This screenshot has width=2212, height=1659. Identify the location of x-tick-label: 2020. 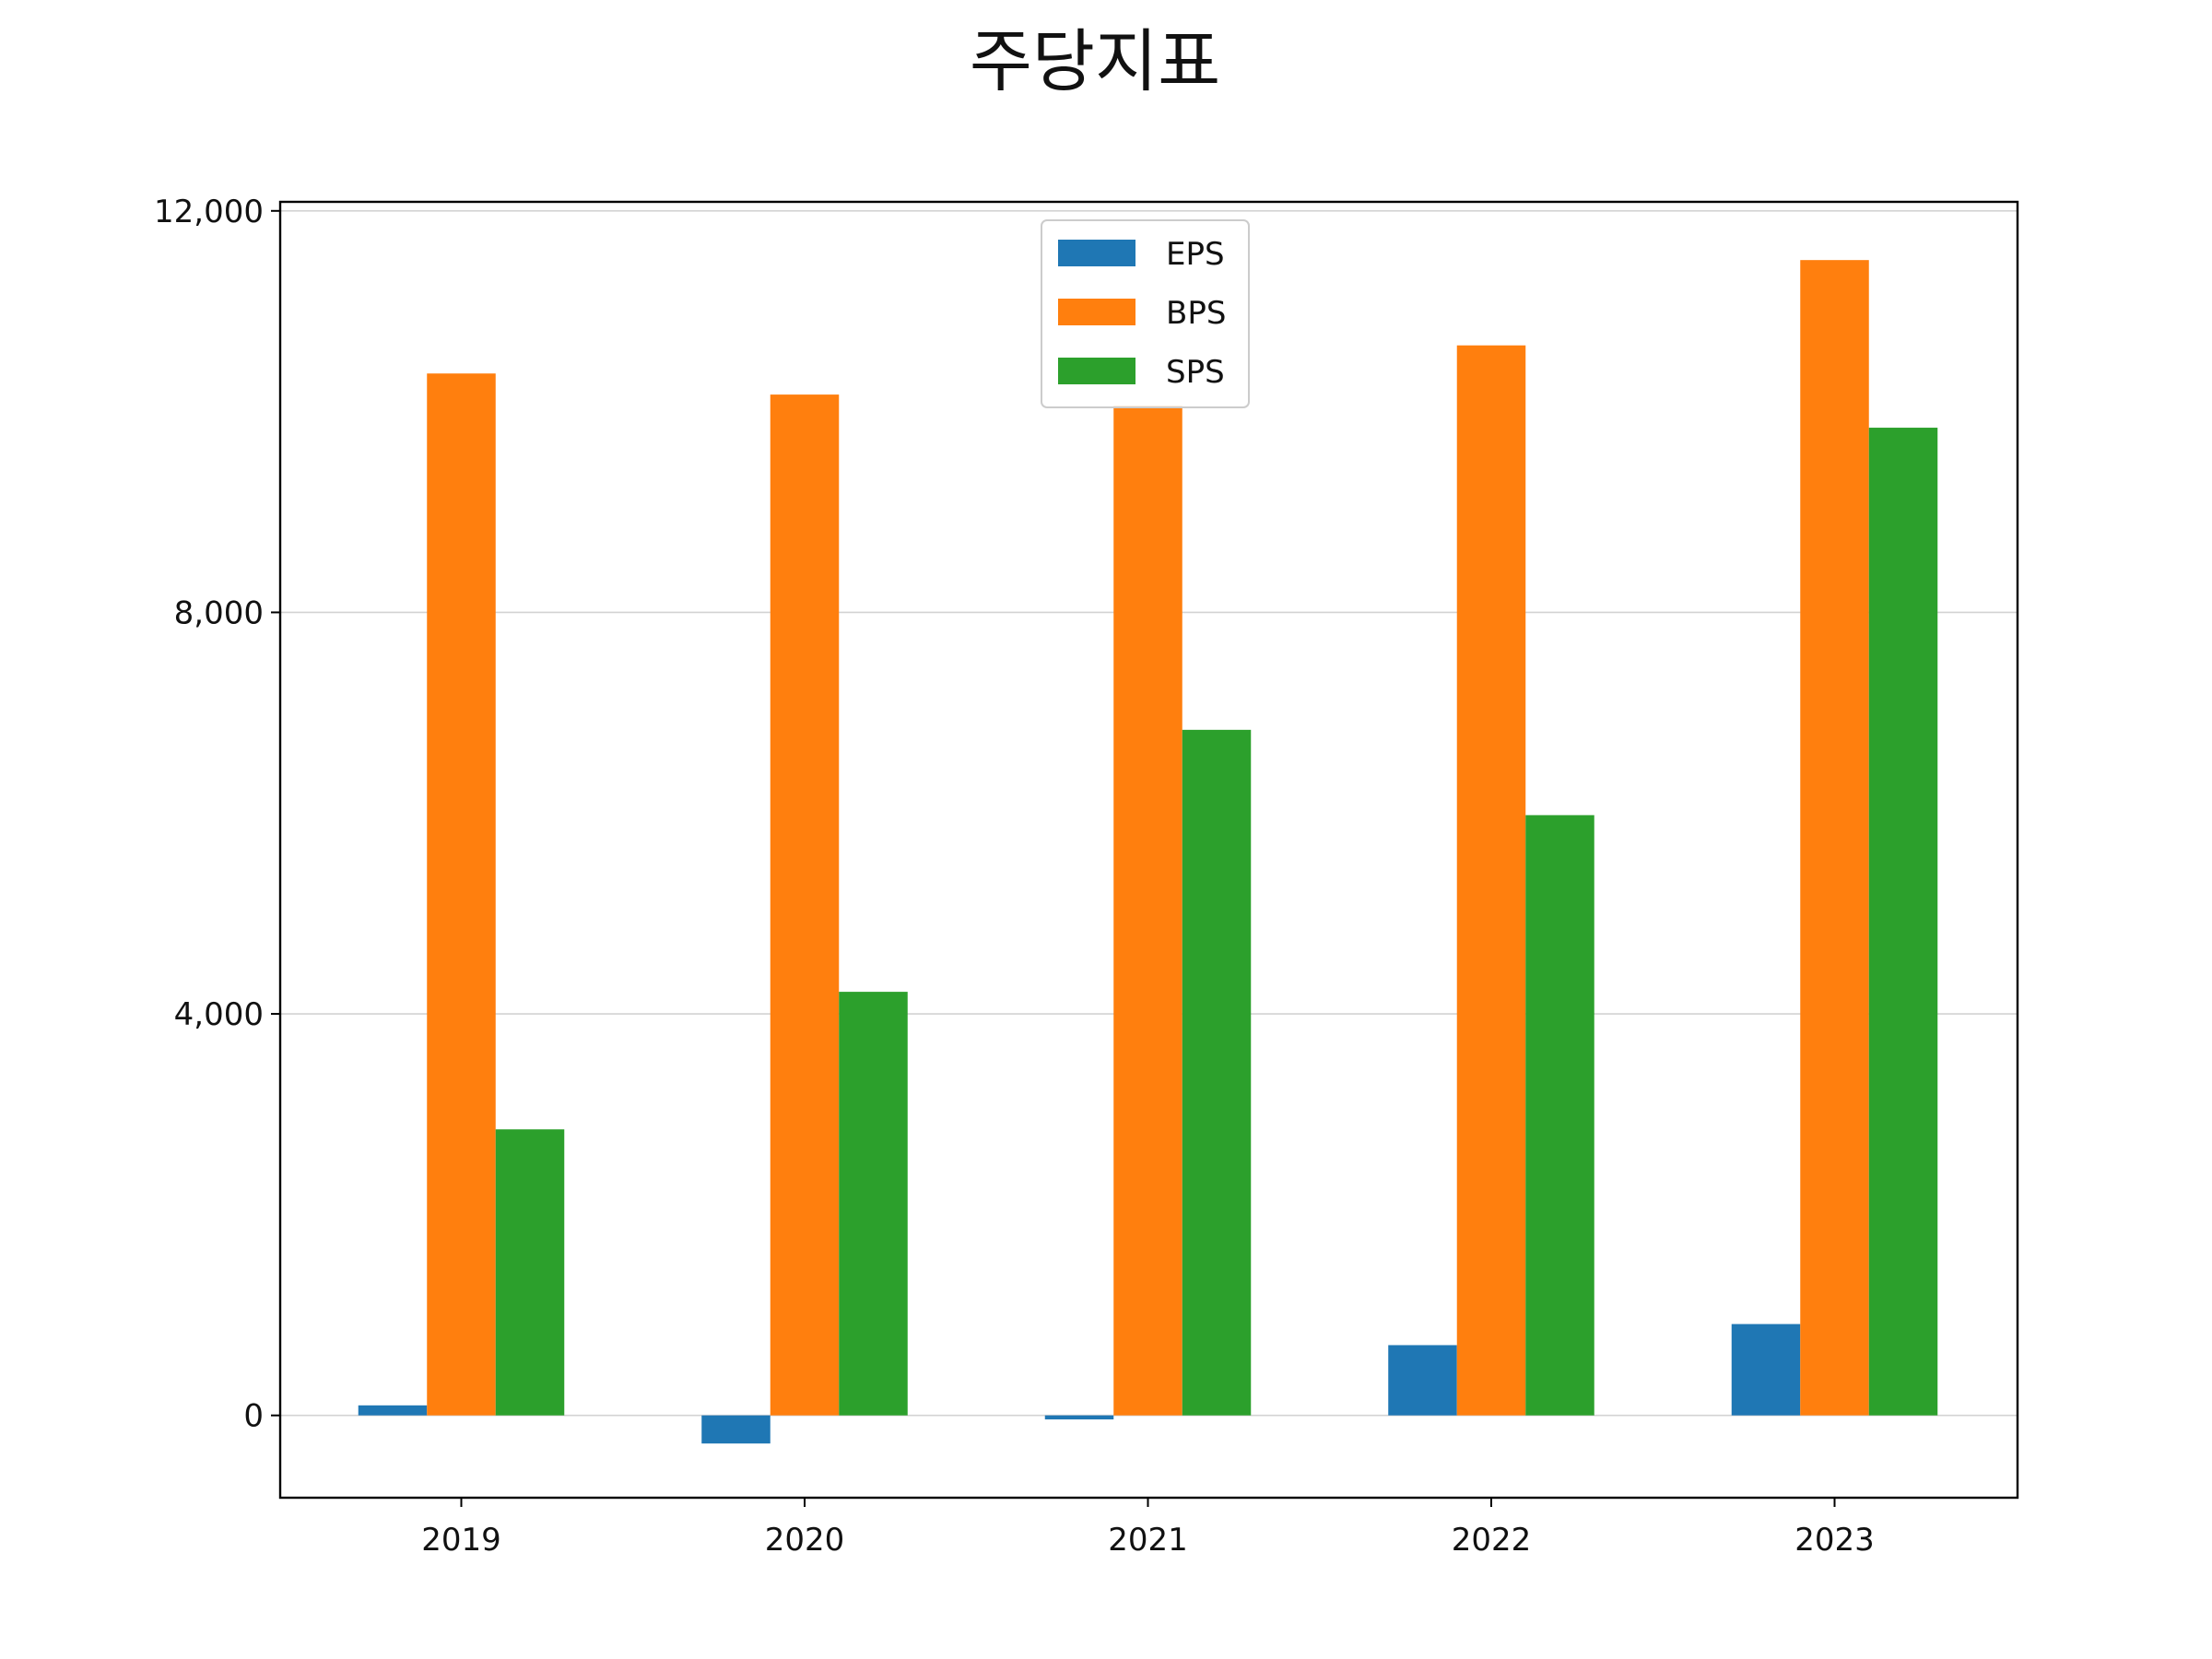
(805, 1540).